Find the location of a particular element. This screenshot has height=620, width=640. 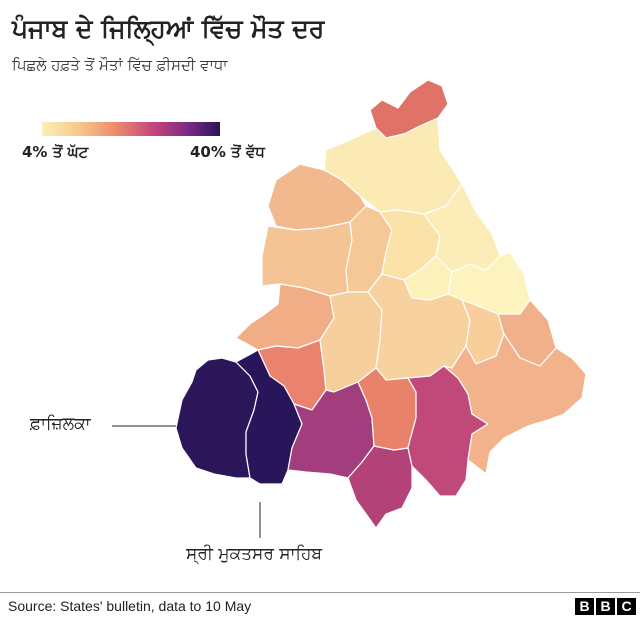

muktsar-callout-label: ਸ੍ਰੀ ਮੁਕਤਸਰ ਸਾਹਿਬ is located at coordinates (254, 554).